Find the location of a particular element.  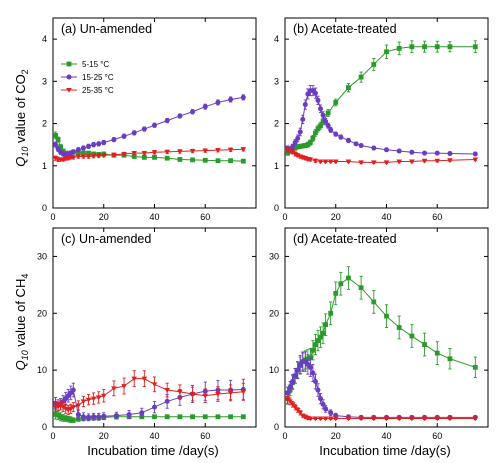

y-tick-label: 20 is located at coordinates (274, 313).